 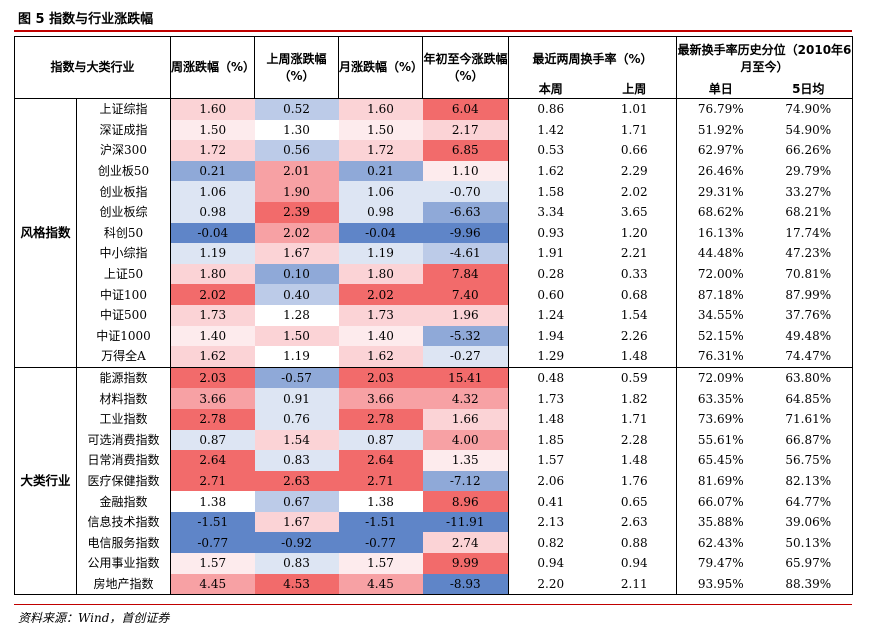 I want to click on week-change-cell: 1.57, so click(x=212, y=563).